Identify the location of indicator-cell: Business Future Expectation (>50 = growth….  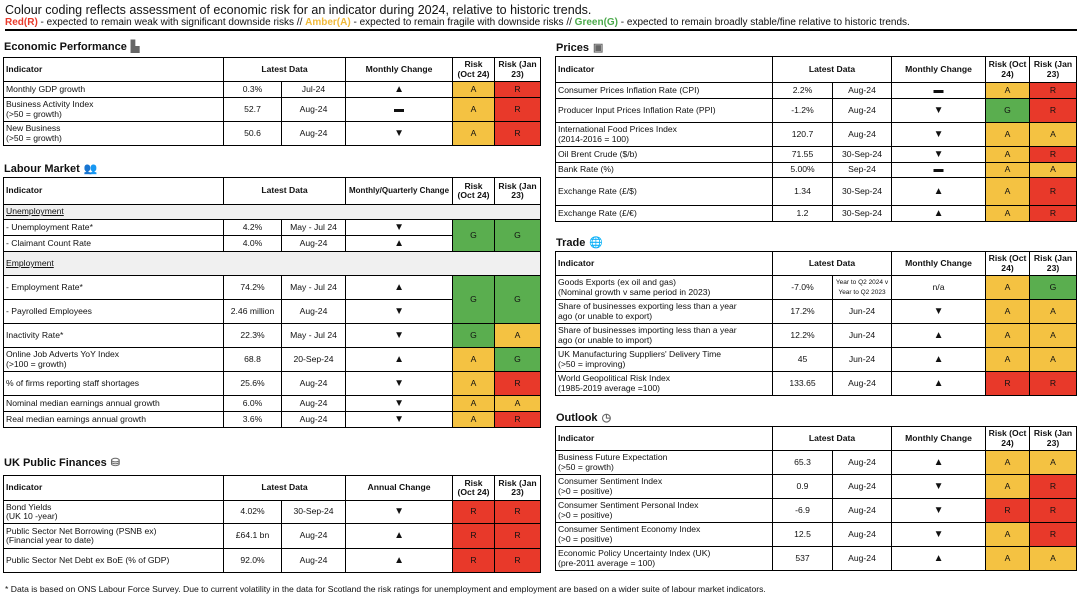
(664, 462).